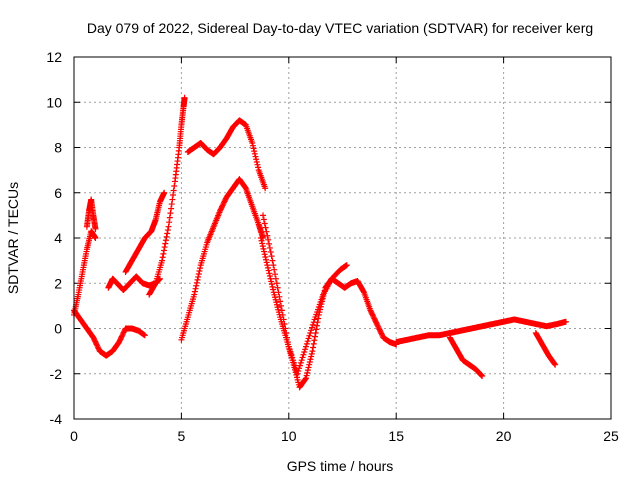  Describe the element at coordinates (74, 436) in the screenshot. I see `x-tick-label: 0` at that location.